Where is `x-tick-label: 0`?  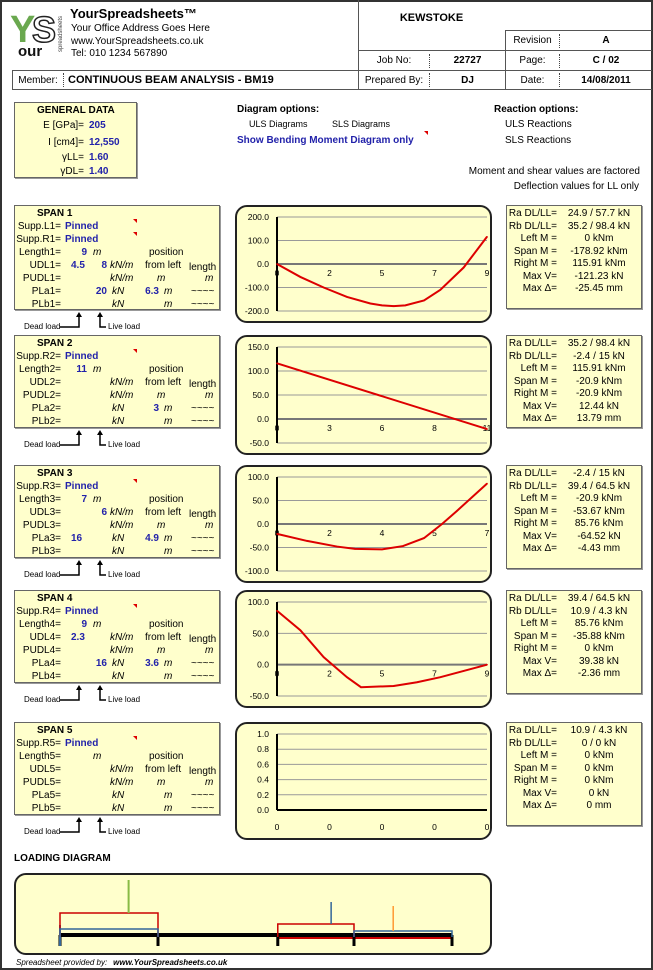
x-tick-label: 0 is located at coordinates (277, 533).